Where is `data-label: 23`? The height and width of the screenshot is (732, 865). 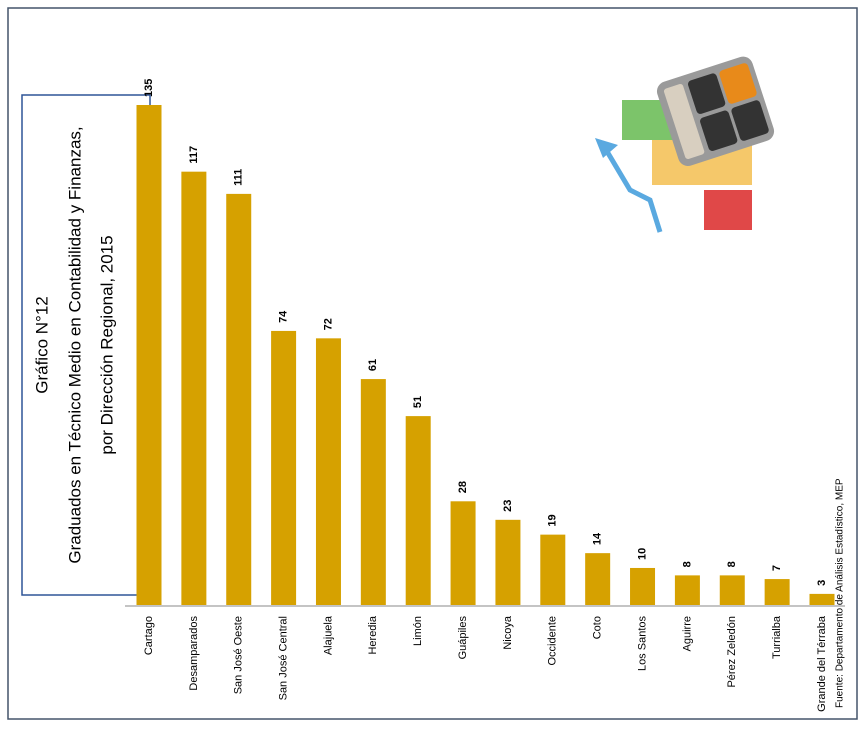
data-label: 23 is located at coordinates (508, 506).